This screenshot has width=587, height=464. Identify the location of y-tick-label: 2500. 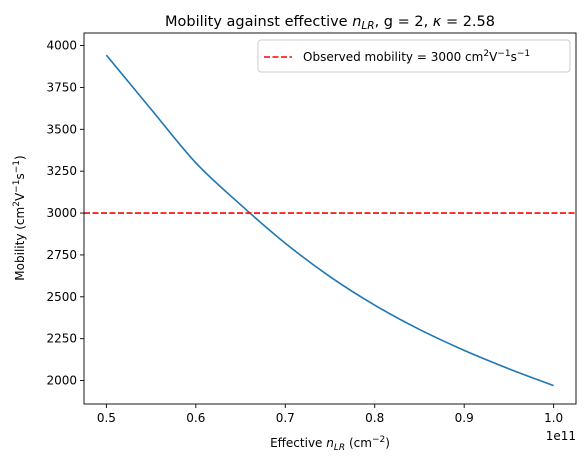
(61, 297).